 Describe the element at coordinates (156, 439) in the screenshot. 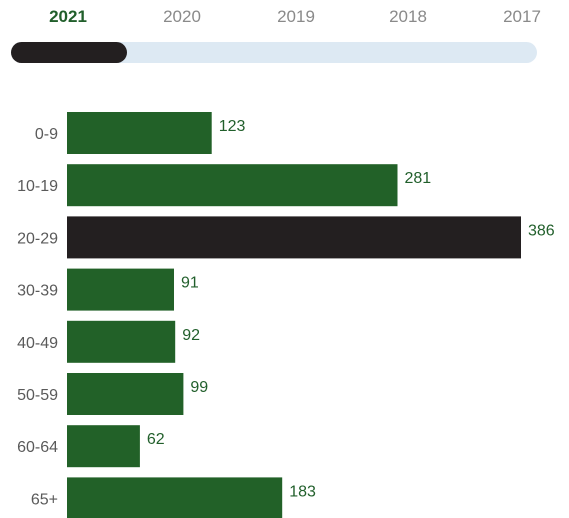

I see `value-label-60-64: 62` at that location.